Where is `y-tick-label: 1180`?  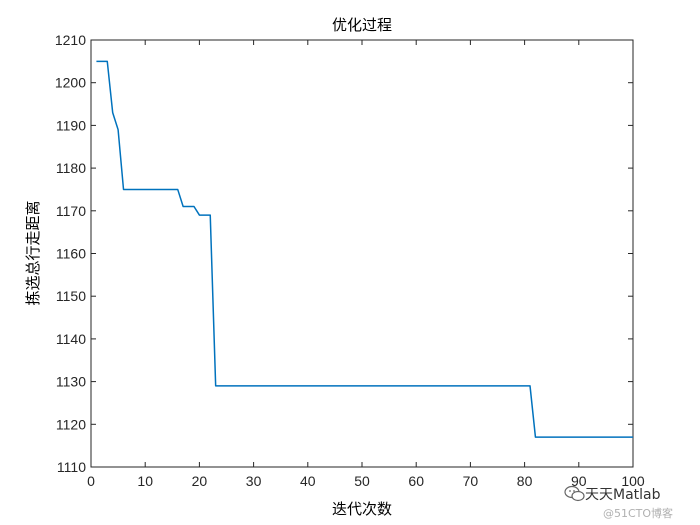
y-tick-label: 1180 is located at coordinates (71, 168).